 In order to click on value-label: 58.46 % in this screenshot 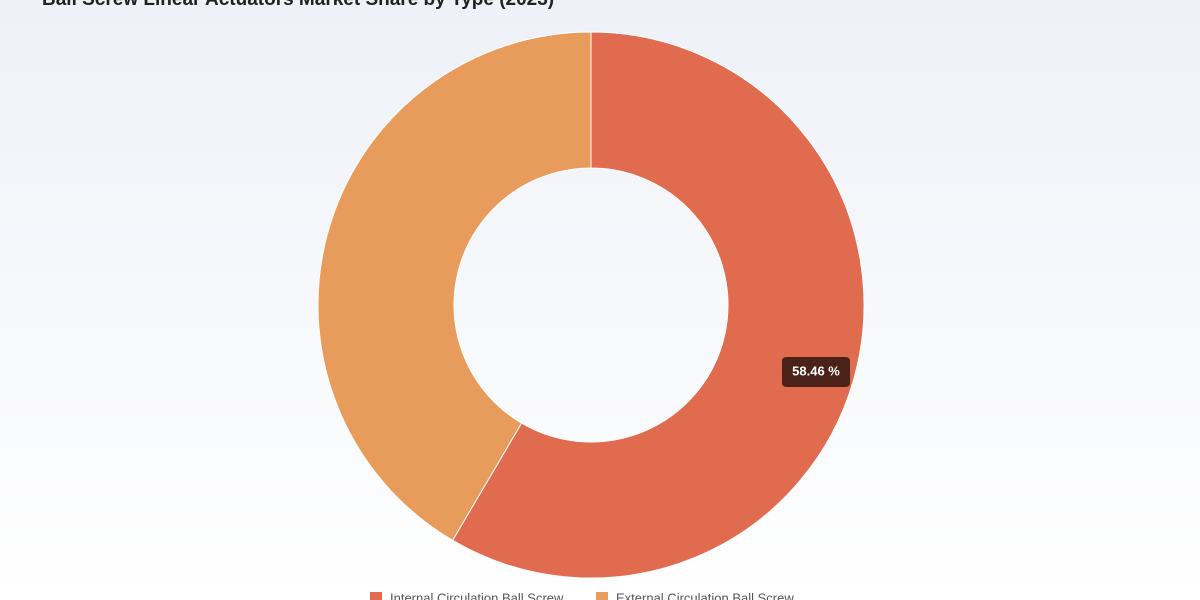, I will do `click(816, 370)`.